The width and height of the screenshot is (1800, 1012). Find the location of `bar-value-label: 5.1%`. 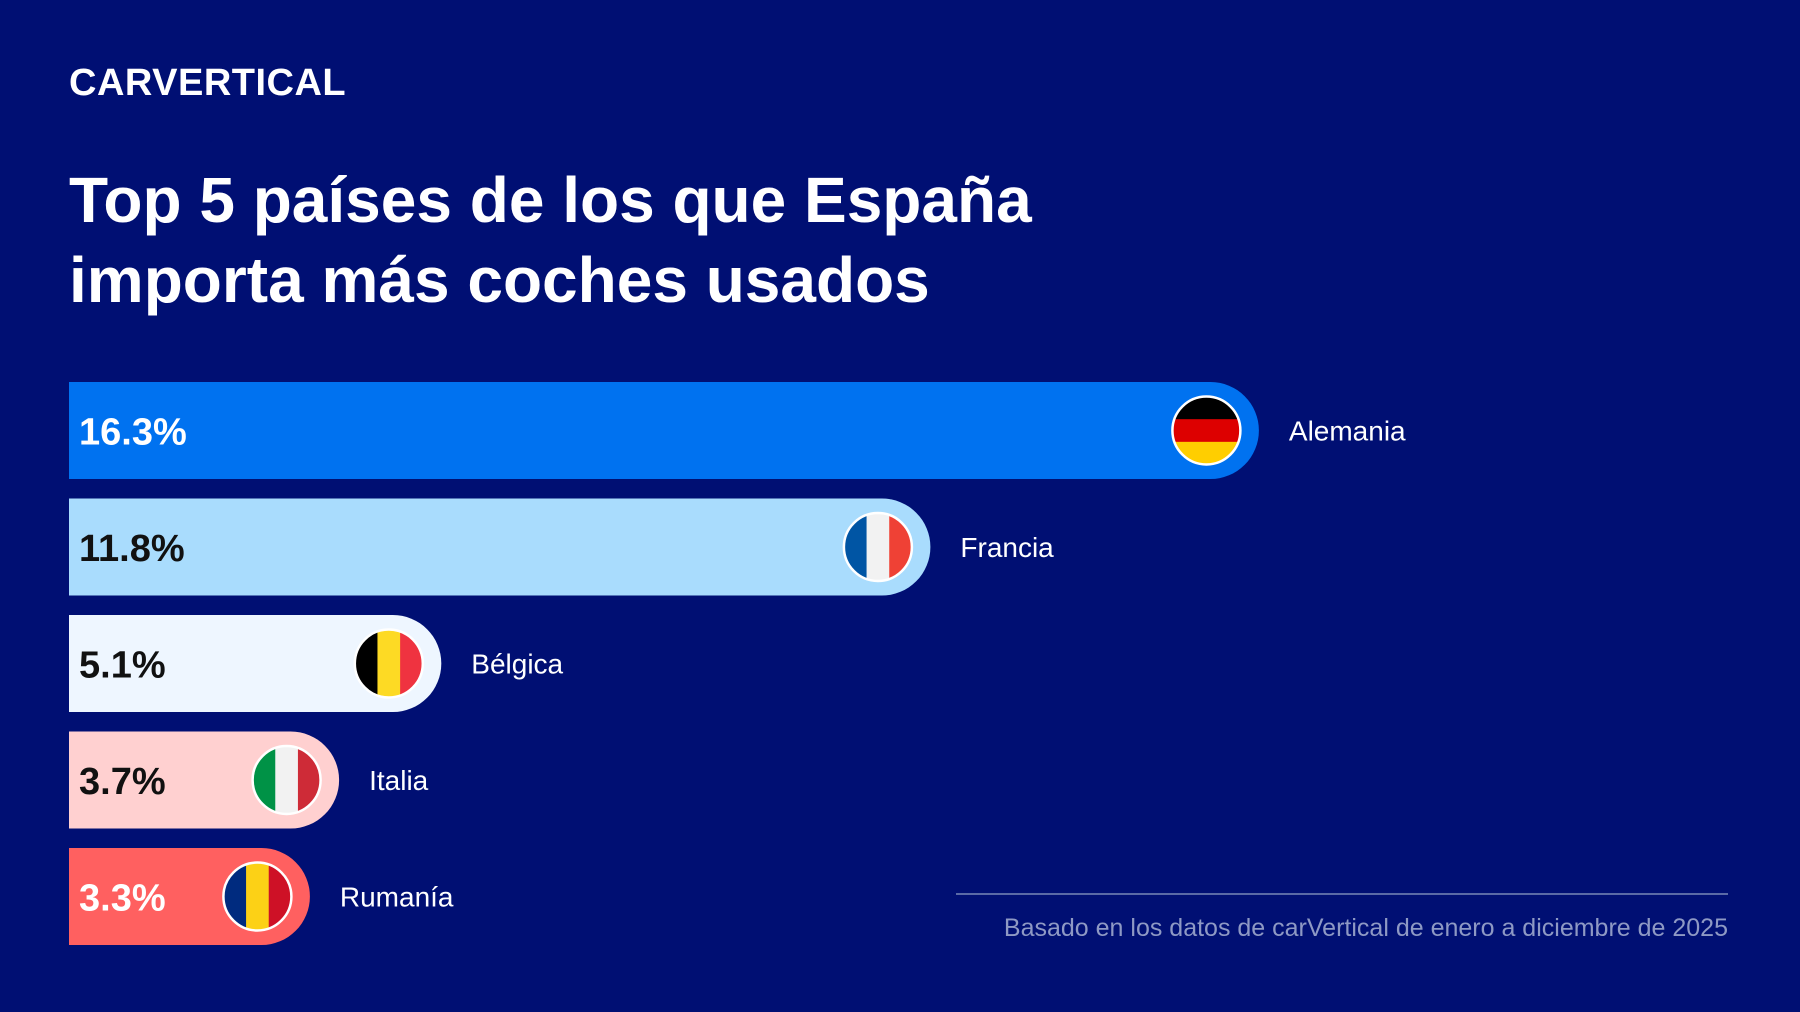

bar-value-label: 5.1% is located at coordinates (122, 666).